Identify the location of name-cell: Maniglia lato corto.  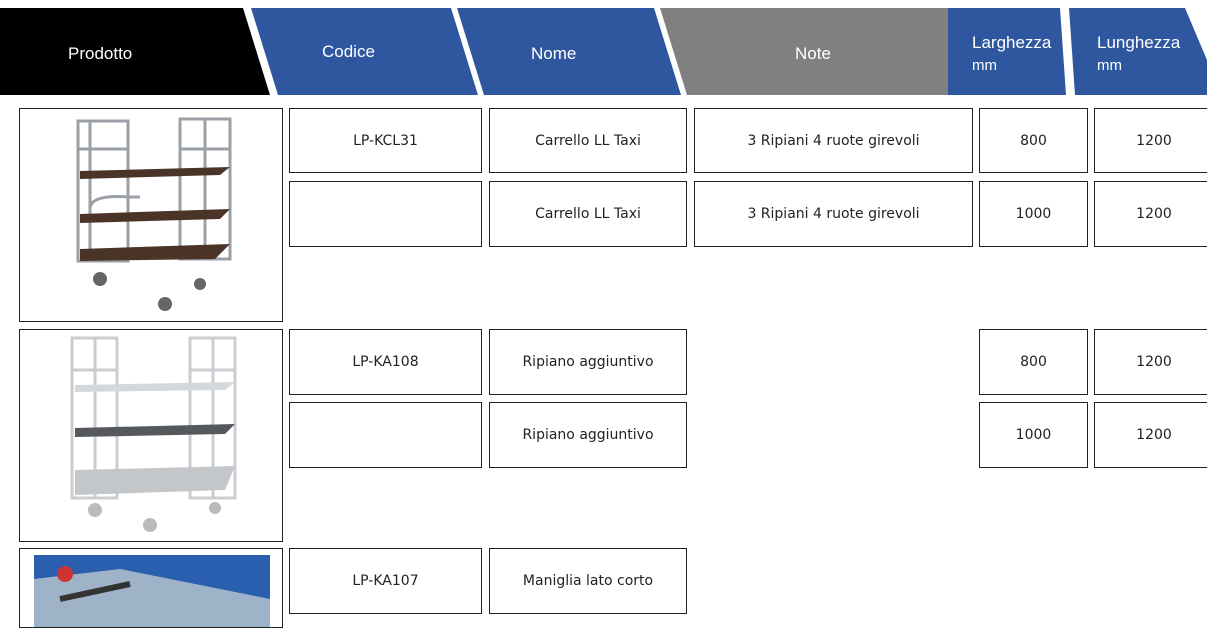
(588, 581).